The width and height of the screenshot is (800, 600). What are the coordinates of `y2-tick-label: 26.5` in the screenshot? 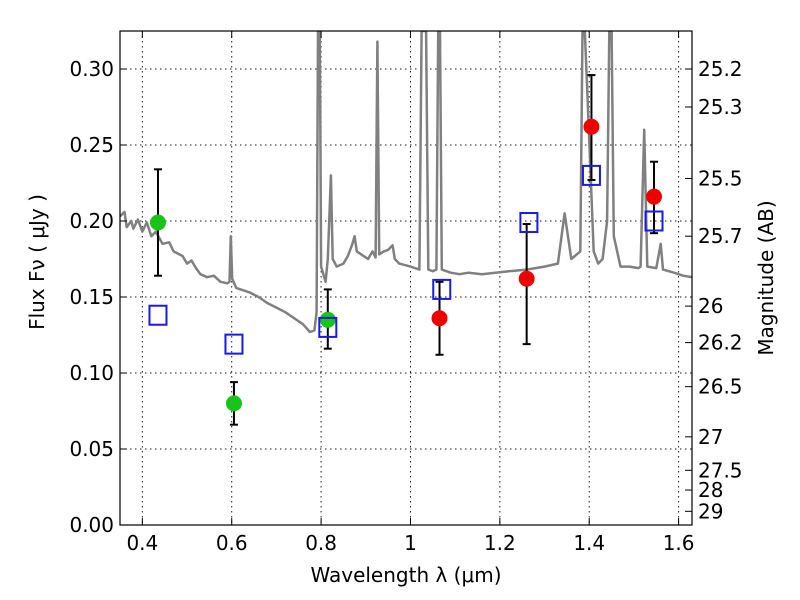 It's located at (720, 387).